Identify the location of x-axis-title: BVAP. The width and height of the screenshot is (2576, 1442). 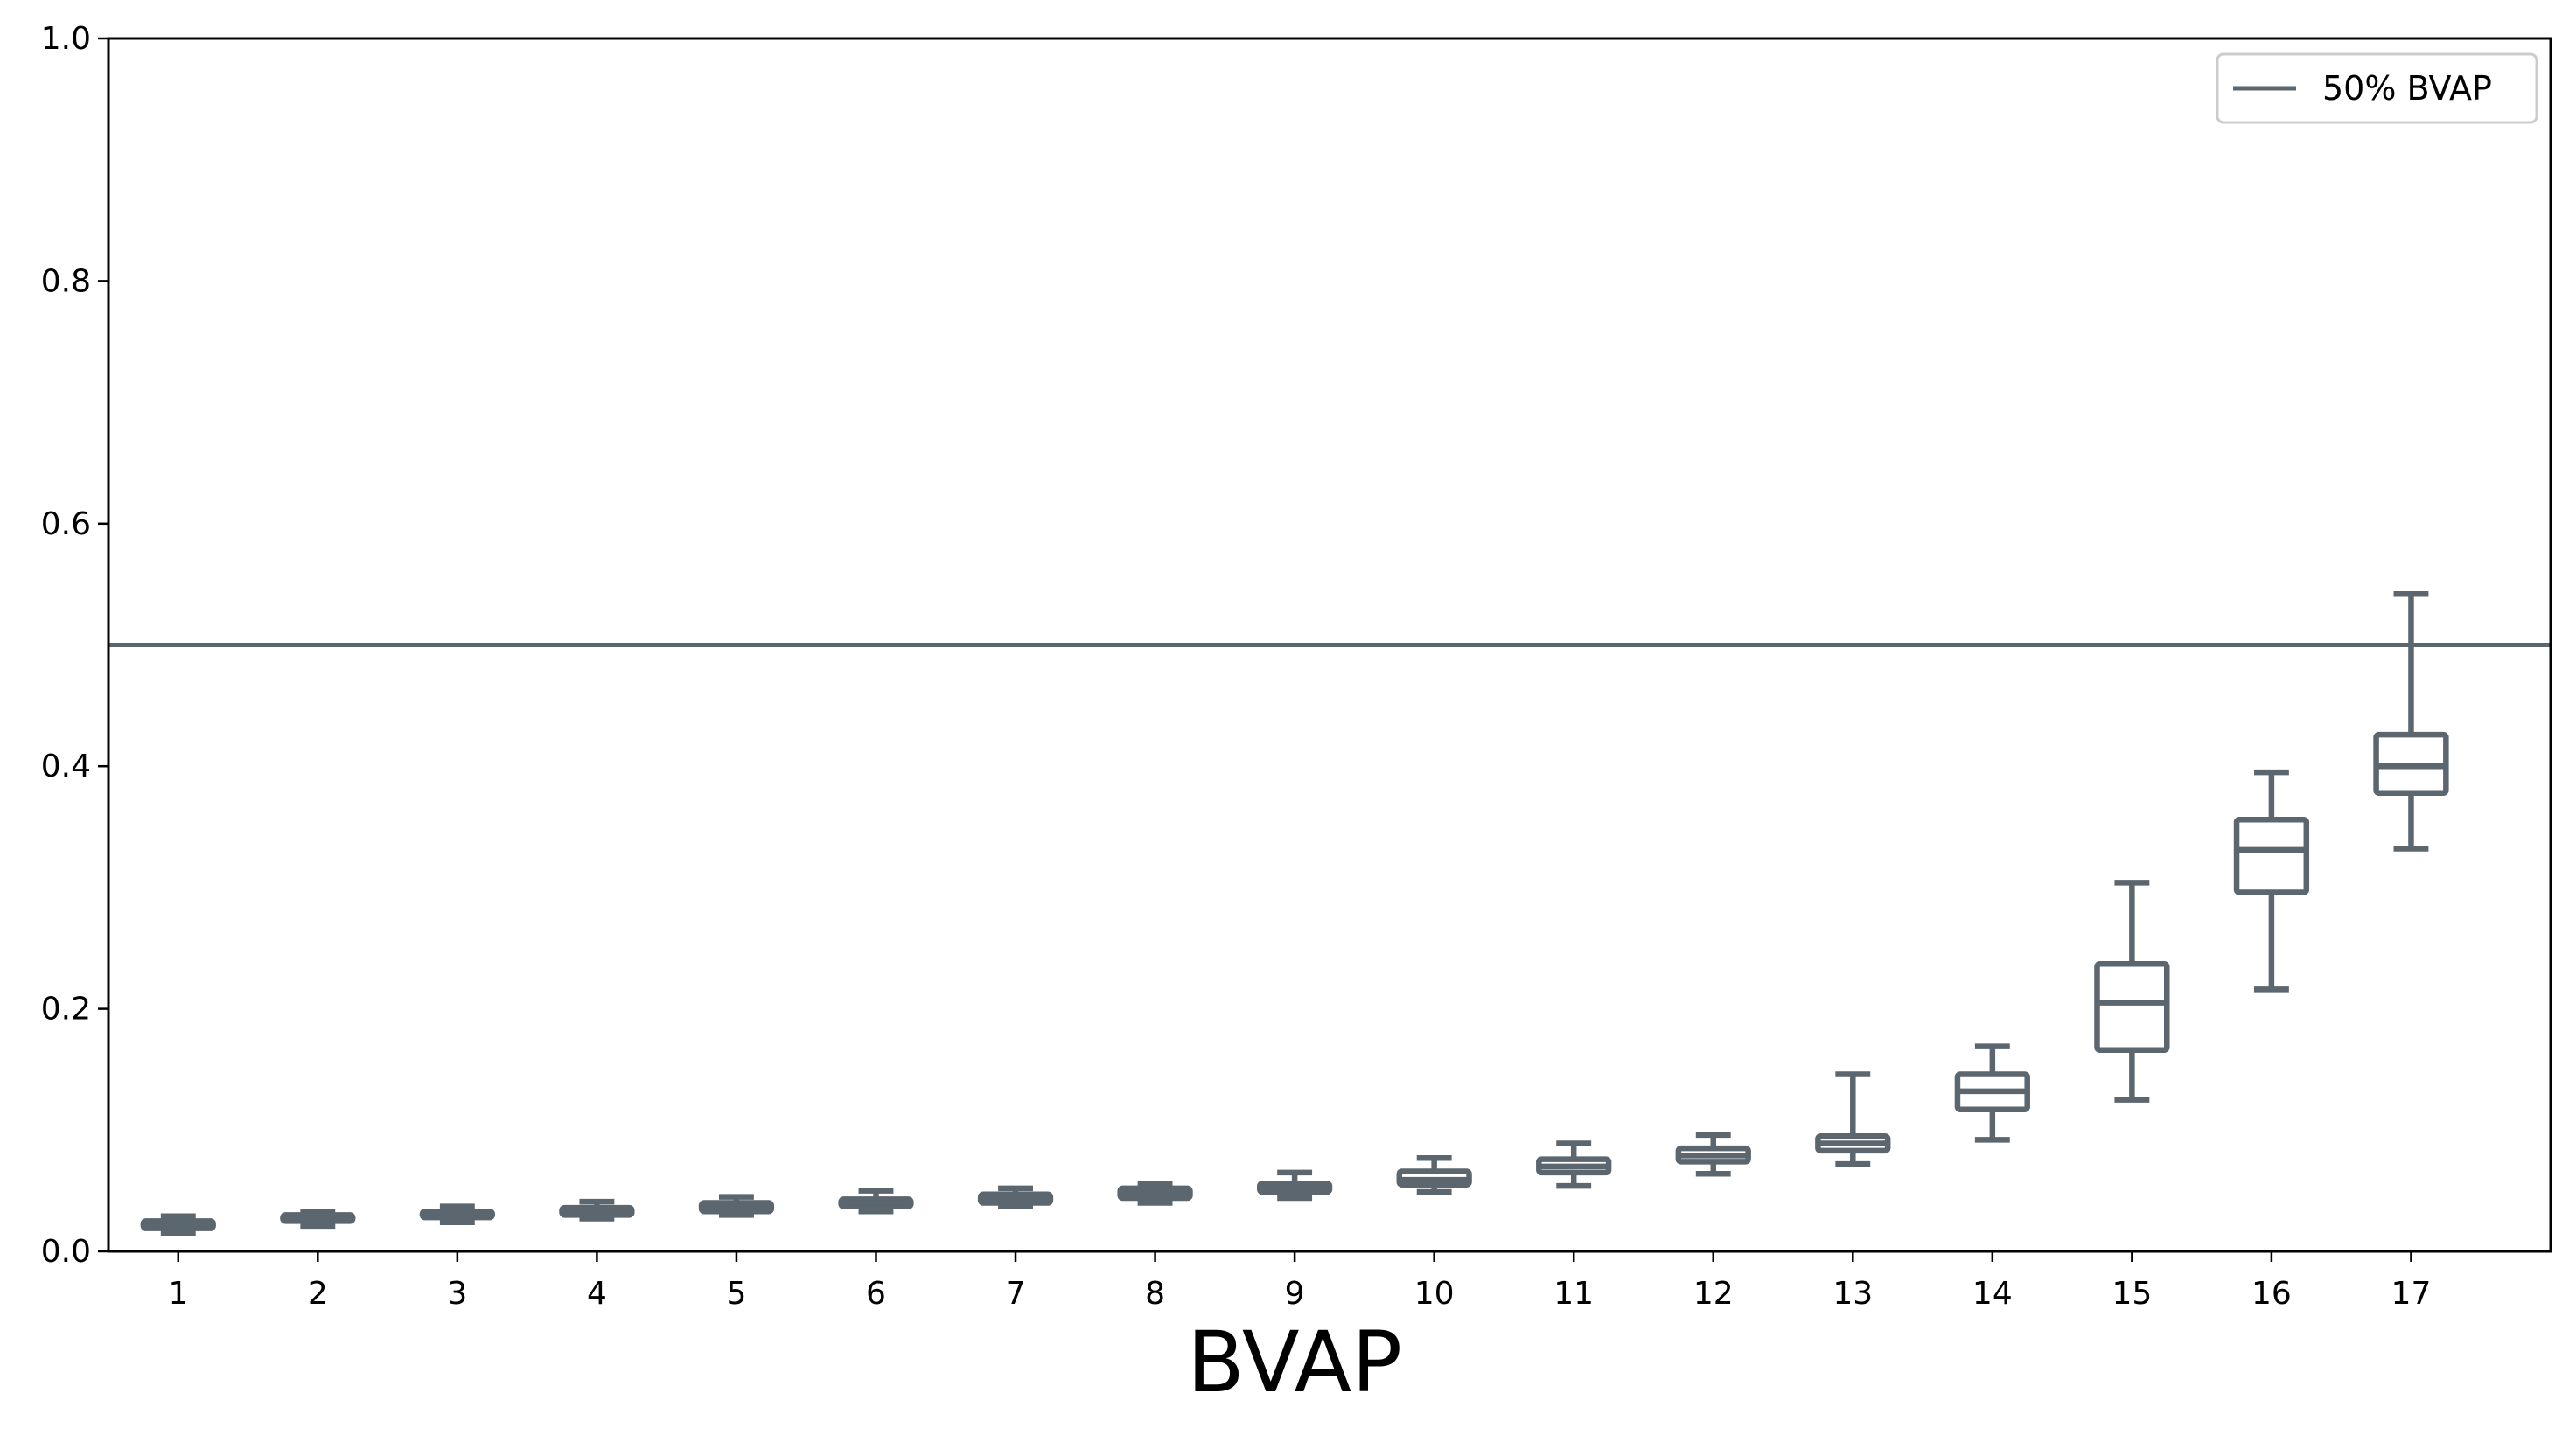
(1294, 1362).